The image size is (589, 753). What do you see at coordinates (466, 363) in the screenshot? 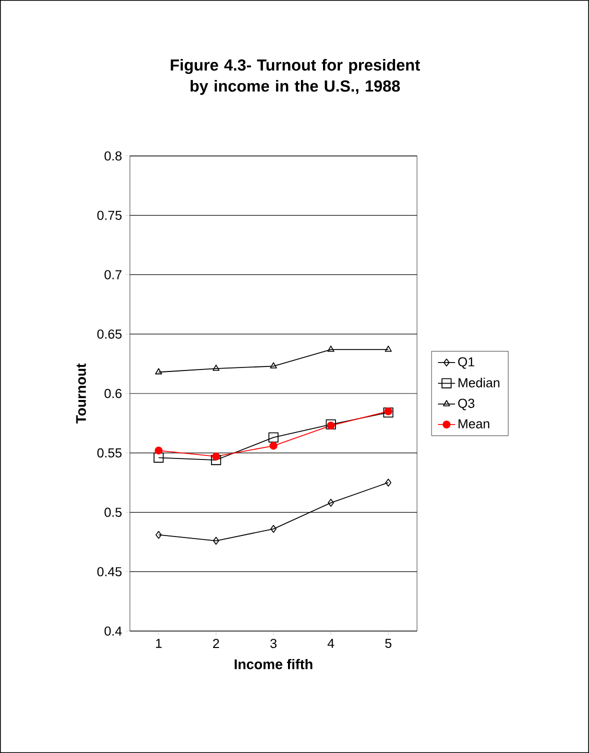
I see `legend-label: Q1` at bounding box center [466, 363].